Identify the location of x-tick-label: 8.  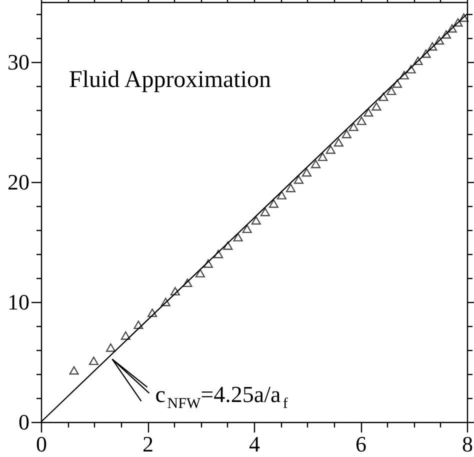
(467, 444).